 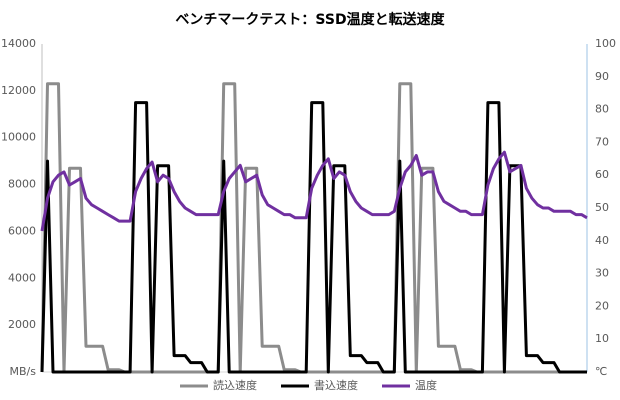 I want to click on y2-tick-label: ℃, so click(x=601, y=371).